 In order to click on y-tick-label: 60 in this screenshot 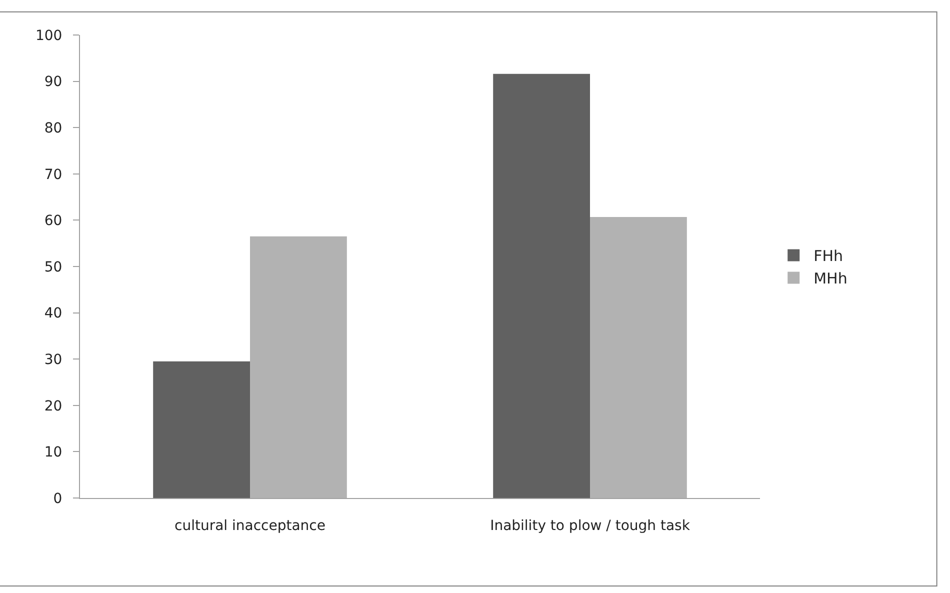, I will do `click(53, 221)`.